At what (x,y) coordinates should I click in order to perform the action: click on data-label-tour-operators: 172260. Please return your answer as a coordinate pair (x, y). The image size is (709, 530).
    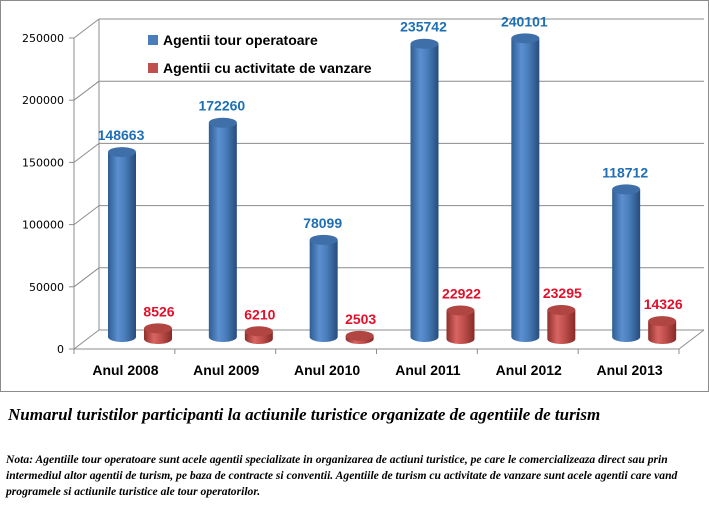
    Looking at the image, I should click on (221, 106).